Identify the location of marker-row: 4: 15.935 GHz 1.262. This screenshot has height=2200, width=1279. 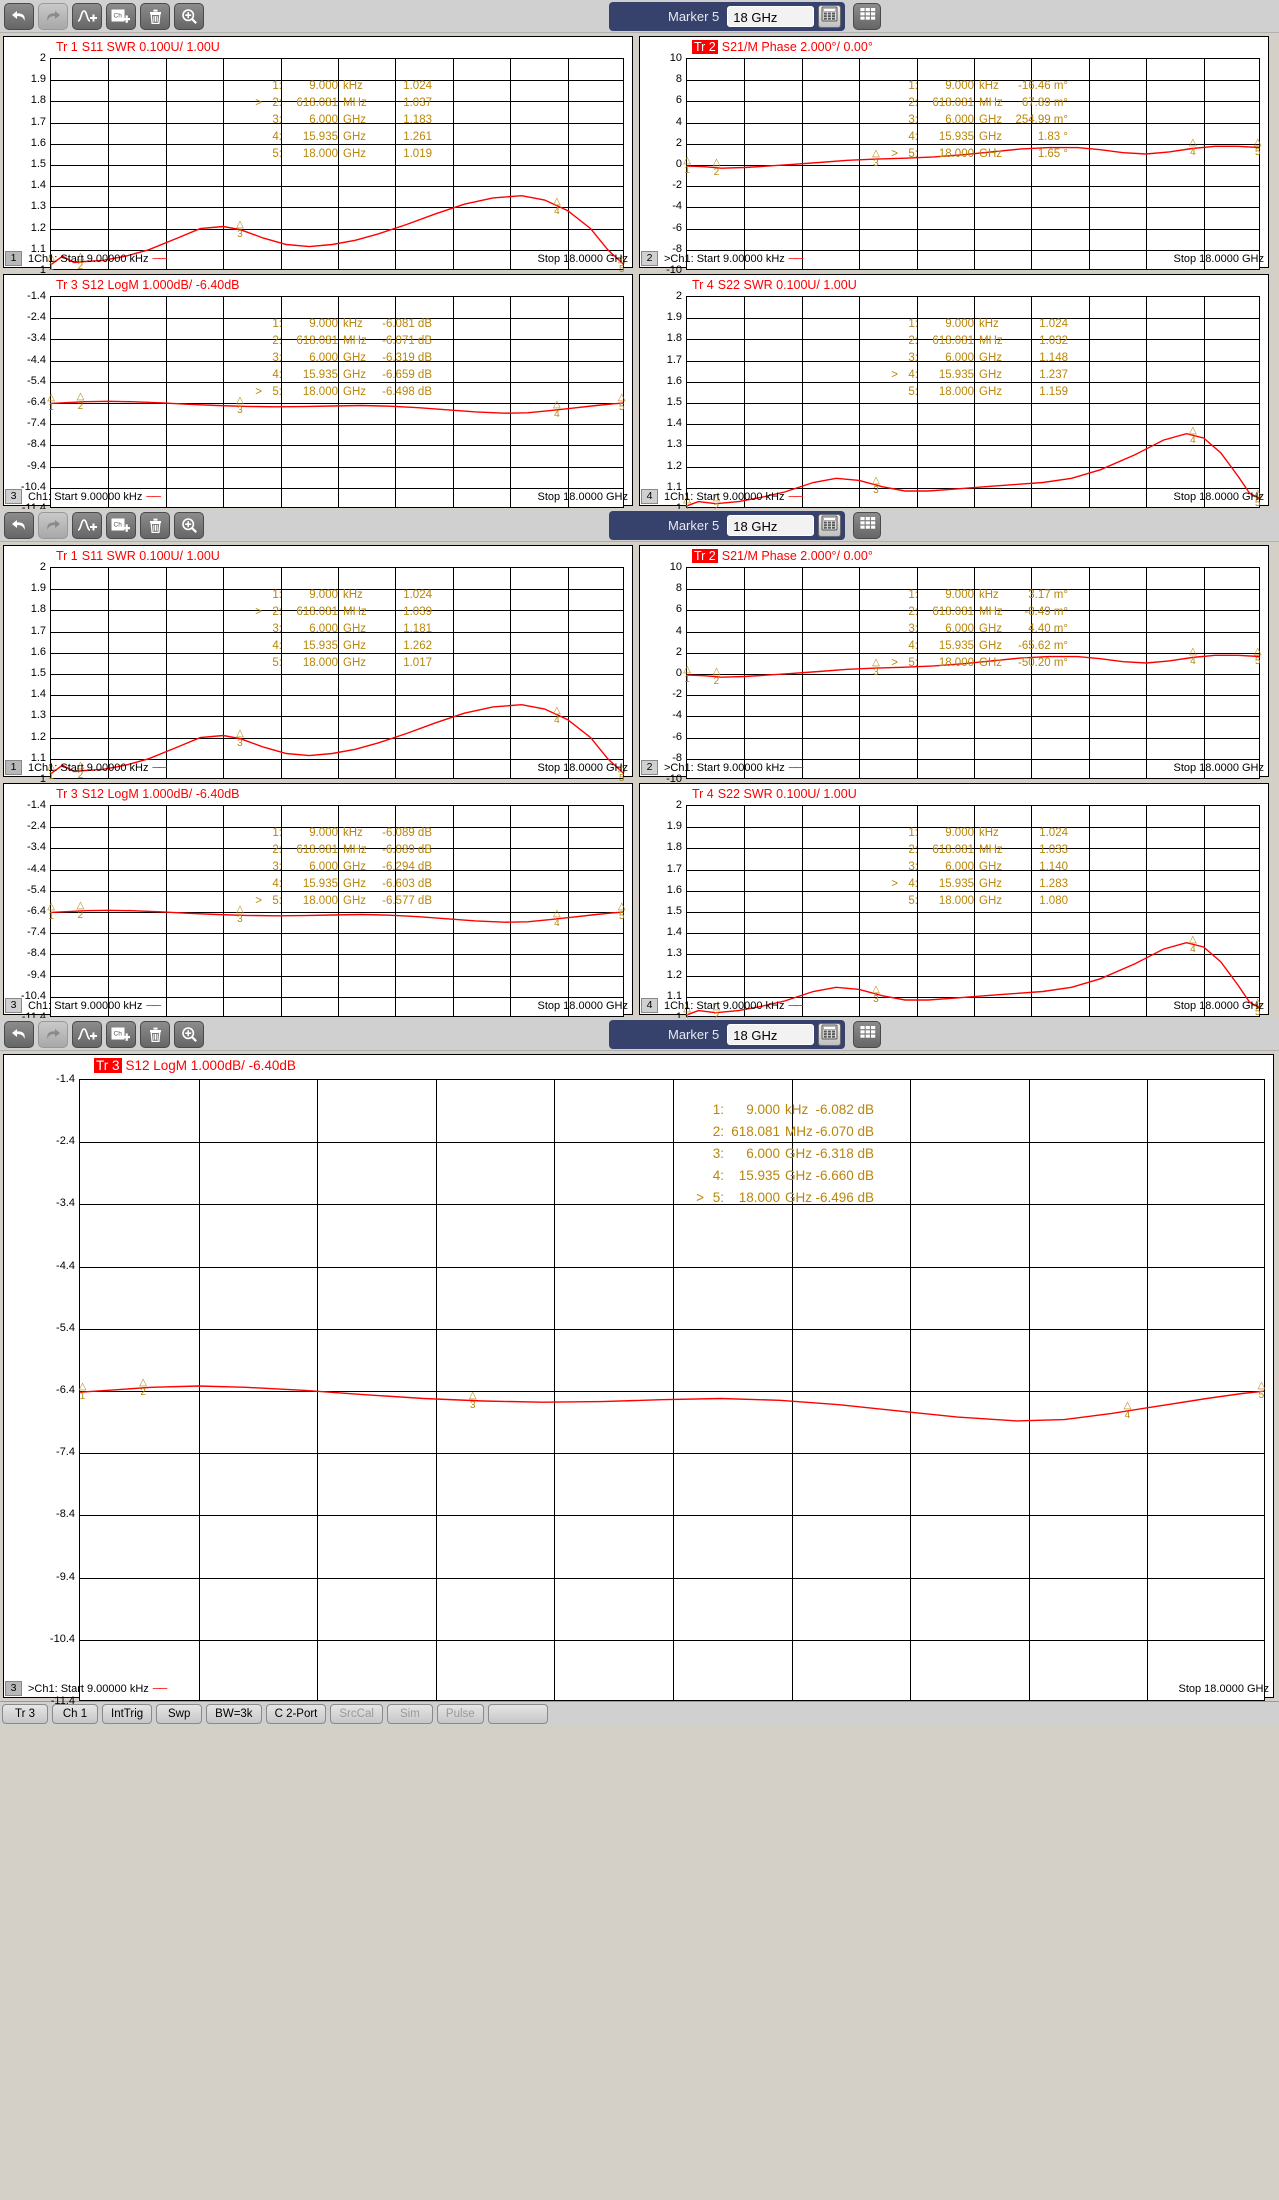
(342, 646).